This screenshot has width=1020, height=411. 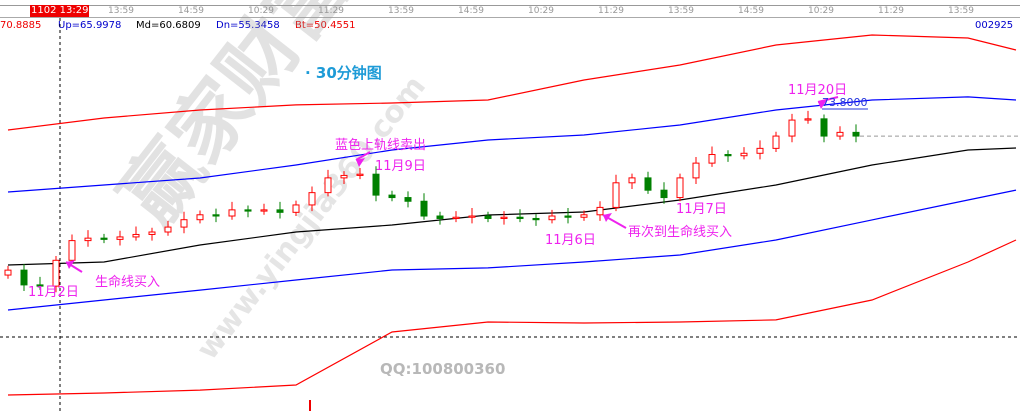 What do you see at coordinates (128, 282) in the screenshot?
I see `annotation-buy-lifeline: 生命线买入` at bounding box center [128, 282].